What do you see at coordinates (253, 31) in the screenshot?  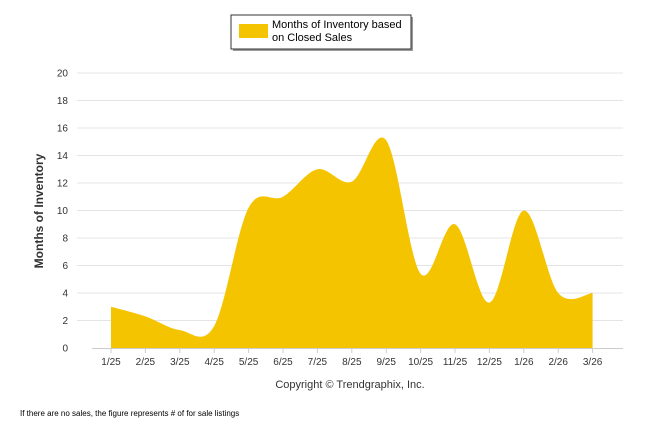 I see `legend-swatch` at bounding box center [253, 31].